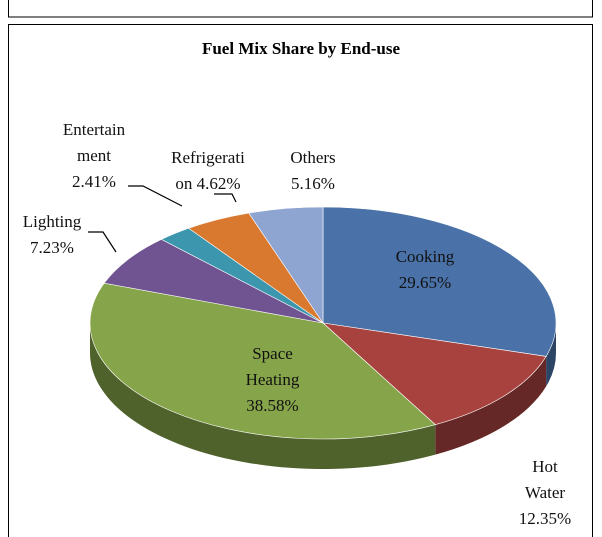  What do you see at coordinates (545, 518) in the screenshot?
I see `value-label: 12.35%` at bounding box center [545, 518].